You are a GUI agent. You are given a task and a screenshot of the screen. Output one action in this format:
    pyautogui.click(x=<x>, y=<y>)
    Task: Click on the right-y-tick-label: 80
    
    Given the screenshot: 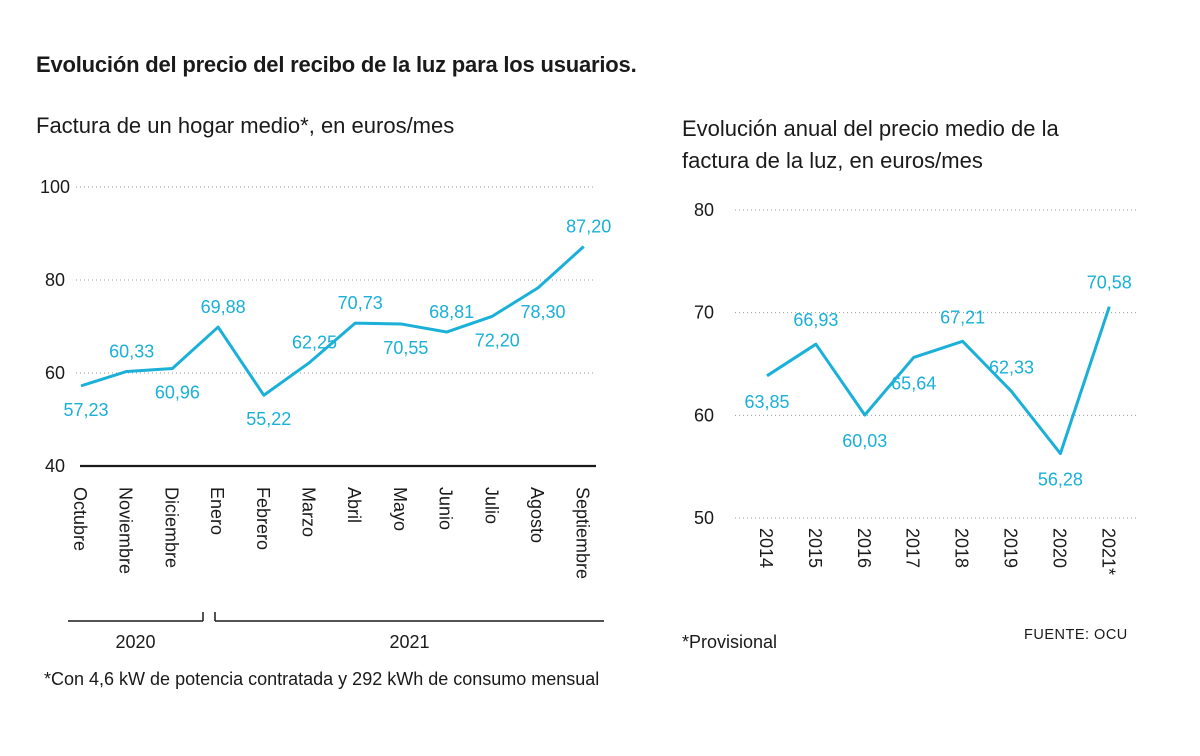 What is the action you would take?
    pyautogui.click(x=704, y=210)
    